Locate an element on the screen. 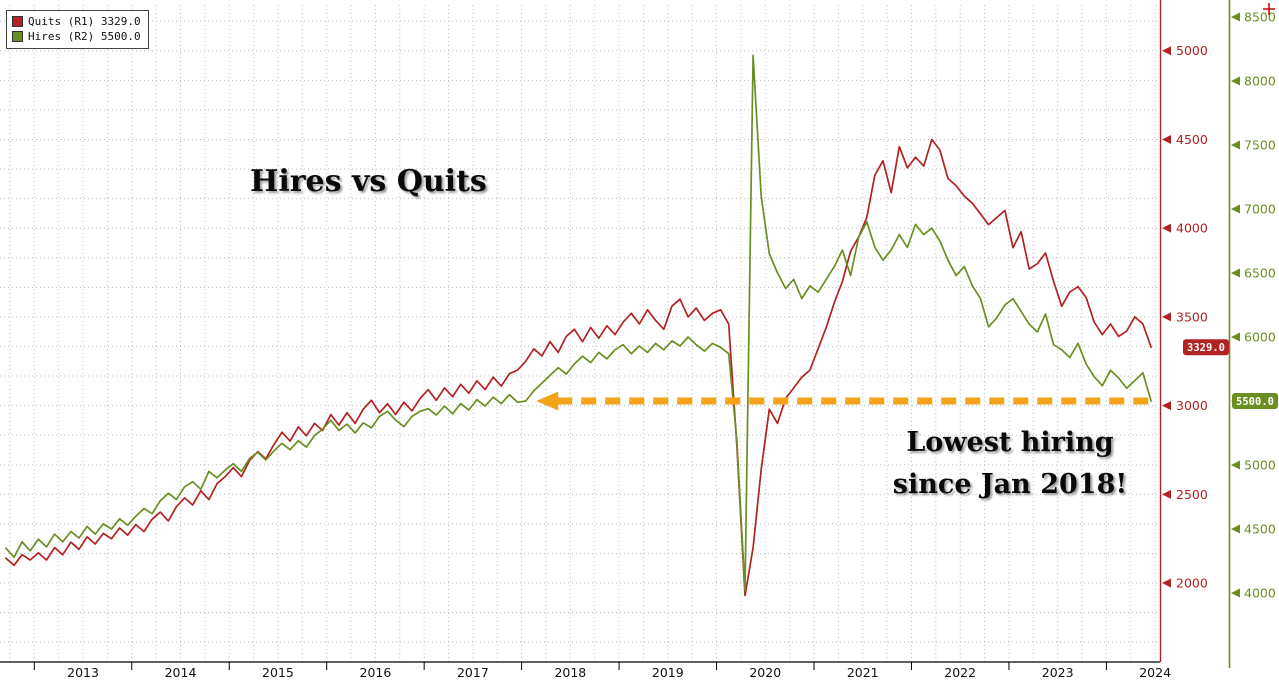 The width and height of the screenshot is (1279, 680). legend-hires-label: Hires (R2) 5500.0 is located at coordinates (84, 36).